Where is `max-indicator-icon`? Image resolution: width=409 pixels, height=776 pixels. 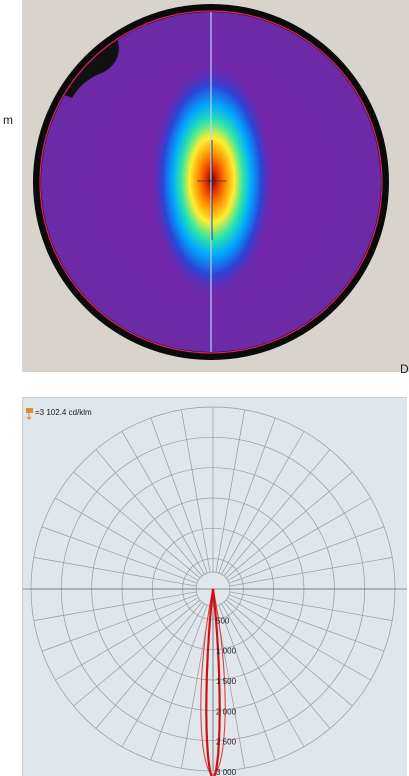
max-indicator-icon is located at coordinates (29, 410).